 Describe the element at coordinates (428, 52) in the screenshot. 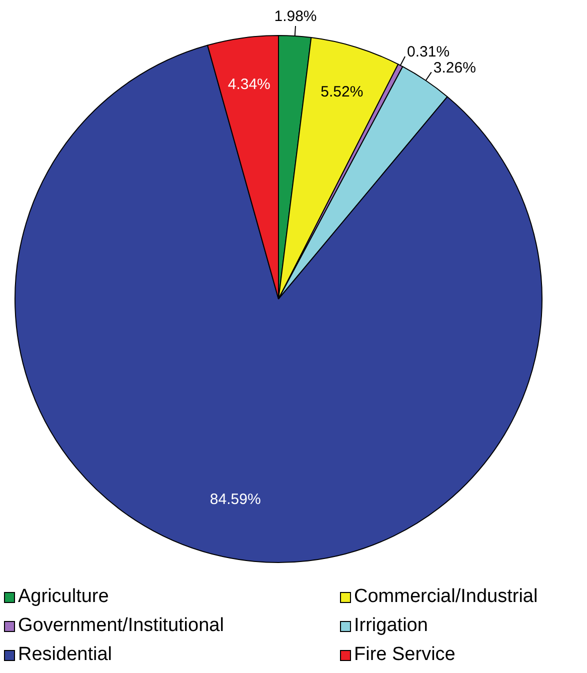

I see `data-label: 0.31%` at that location.